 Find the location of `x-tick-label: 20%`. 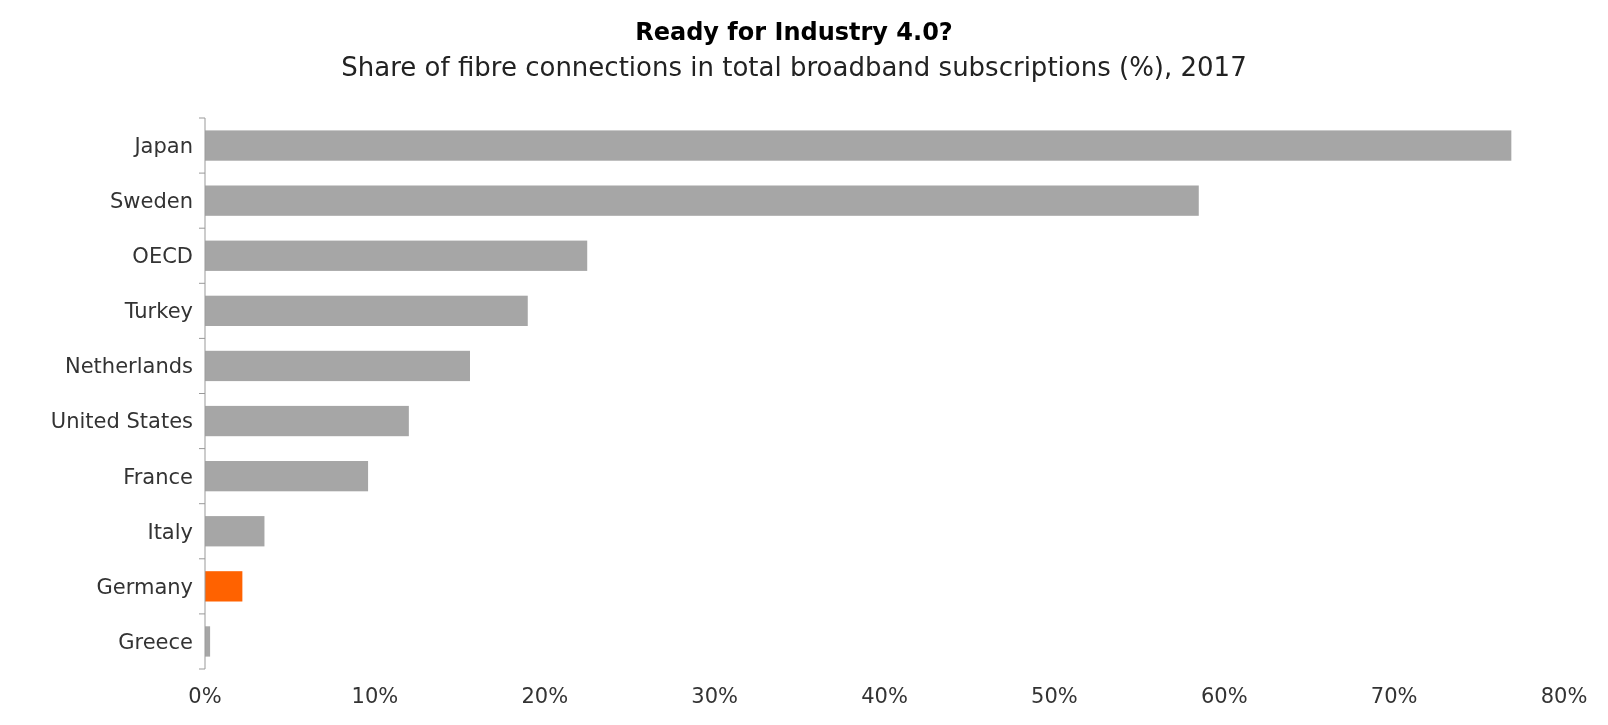

x-tick-label: 20% is located at coordinates (545, 696).